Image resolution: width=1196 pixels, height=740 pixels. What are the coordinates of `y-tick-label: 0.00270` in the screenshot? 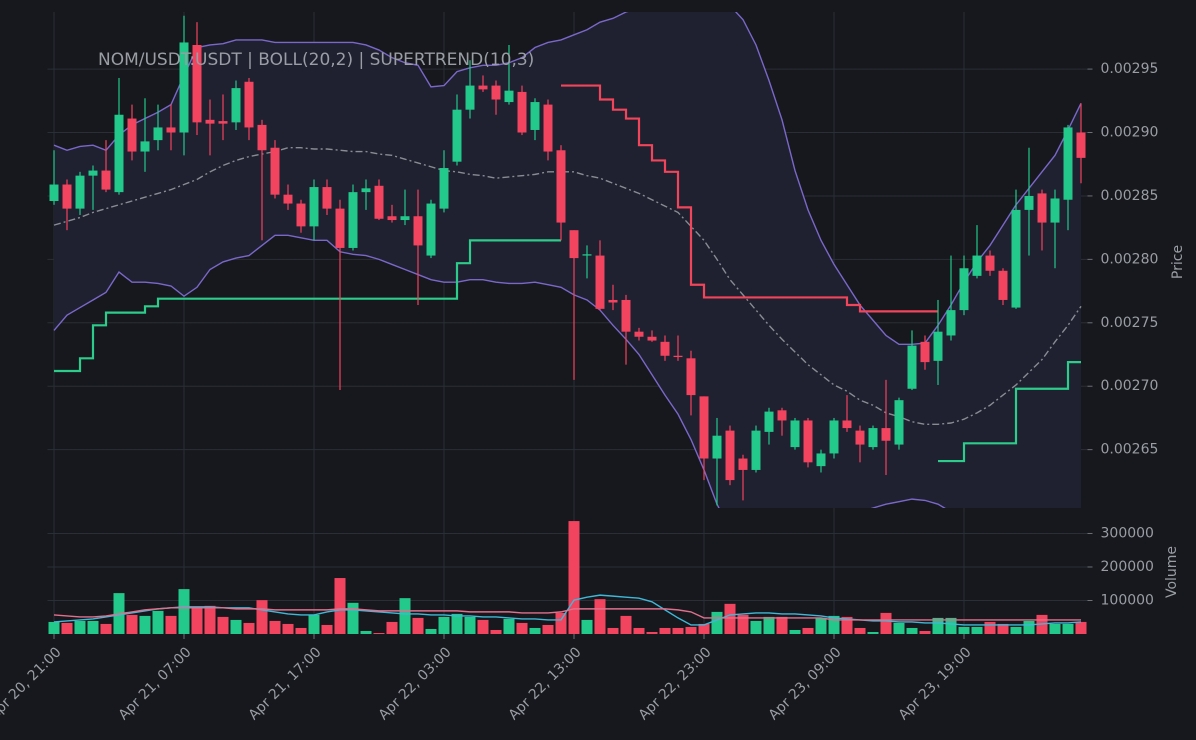 It's located at (1130, 386).